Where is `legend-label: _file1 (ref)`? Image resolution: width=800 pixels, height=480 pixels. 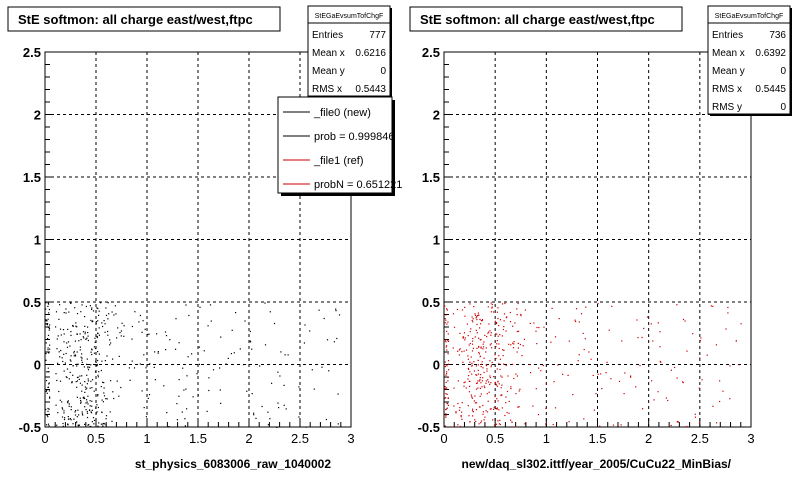 legend-label: _file1 (ref) is located at coordinates (338, 161).